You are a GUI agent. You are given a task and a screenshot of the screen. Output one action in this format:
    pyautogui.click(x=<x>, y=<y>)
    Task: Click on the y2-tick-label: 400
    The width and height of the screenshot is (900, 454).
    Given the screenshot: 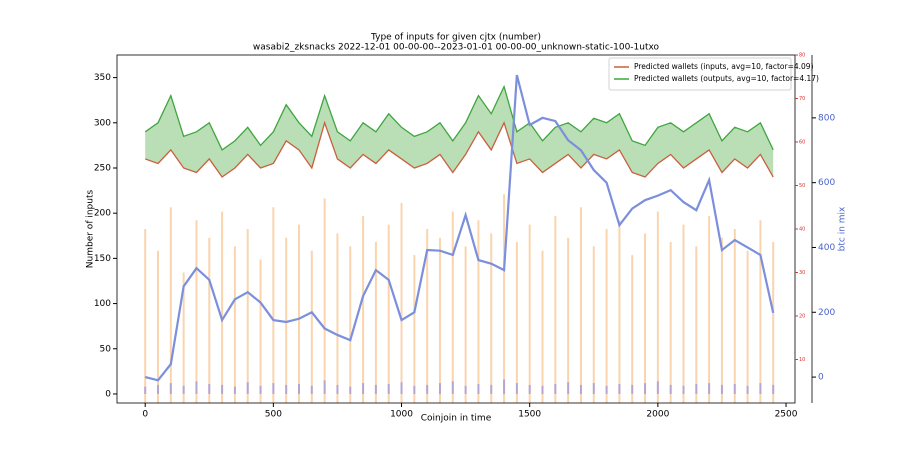 What is the action you would take?
    pyautogui.click(x=826, y=248)
    